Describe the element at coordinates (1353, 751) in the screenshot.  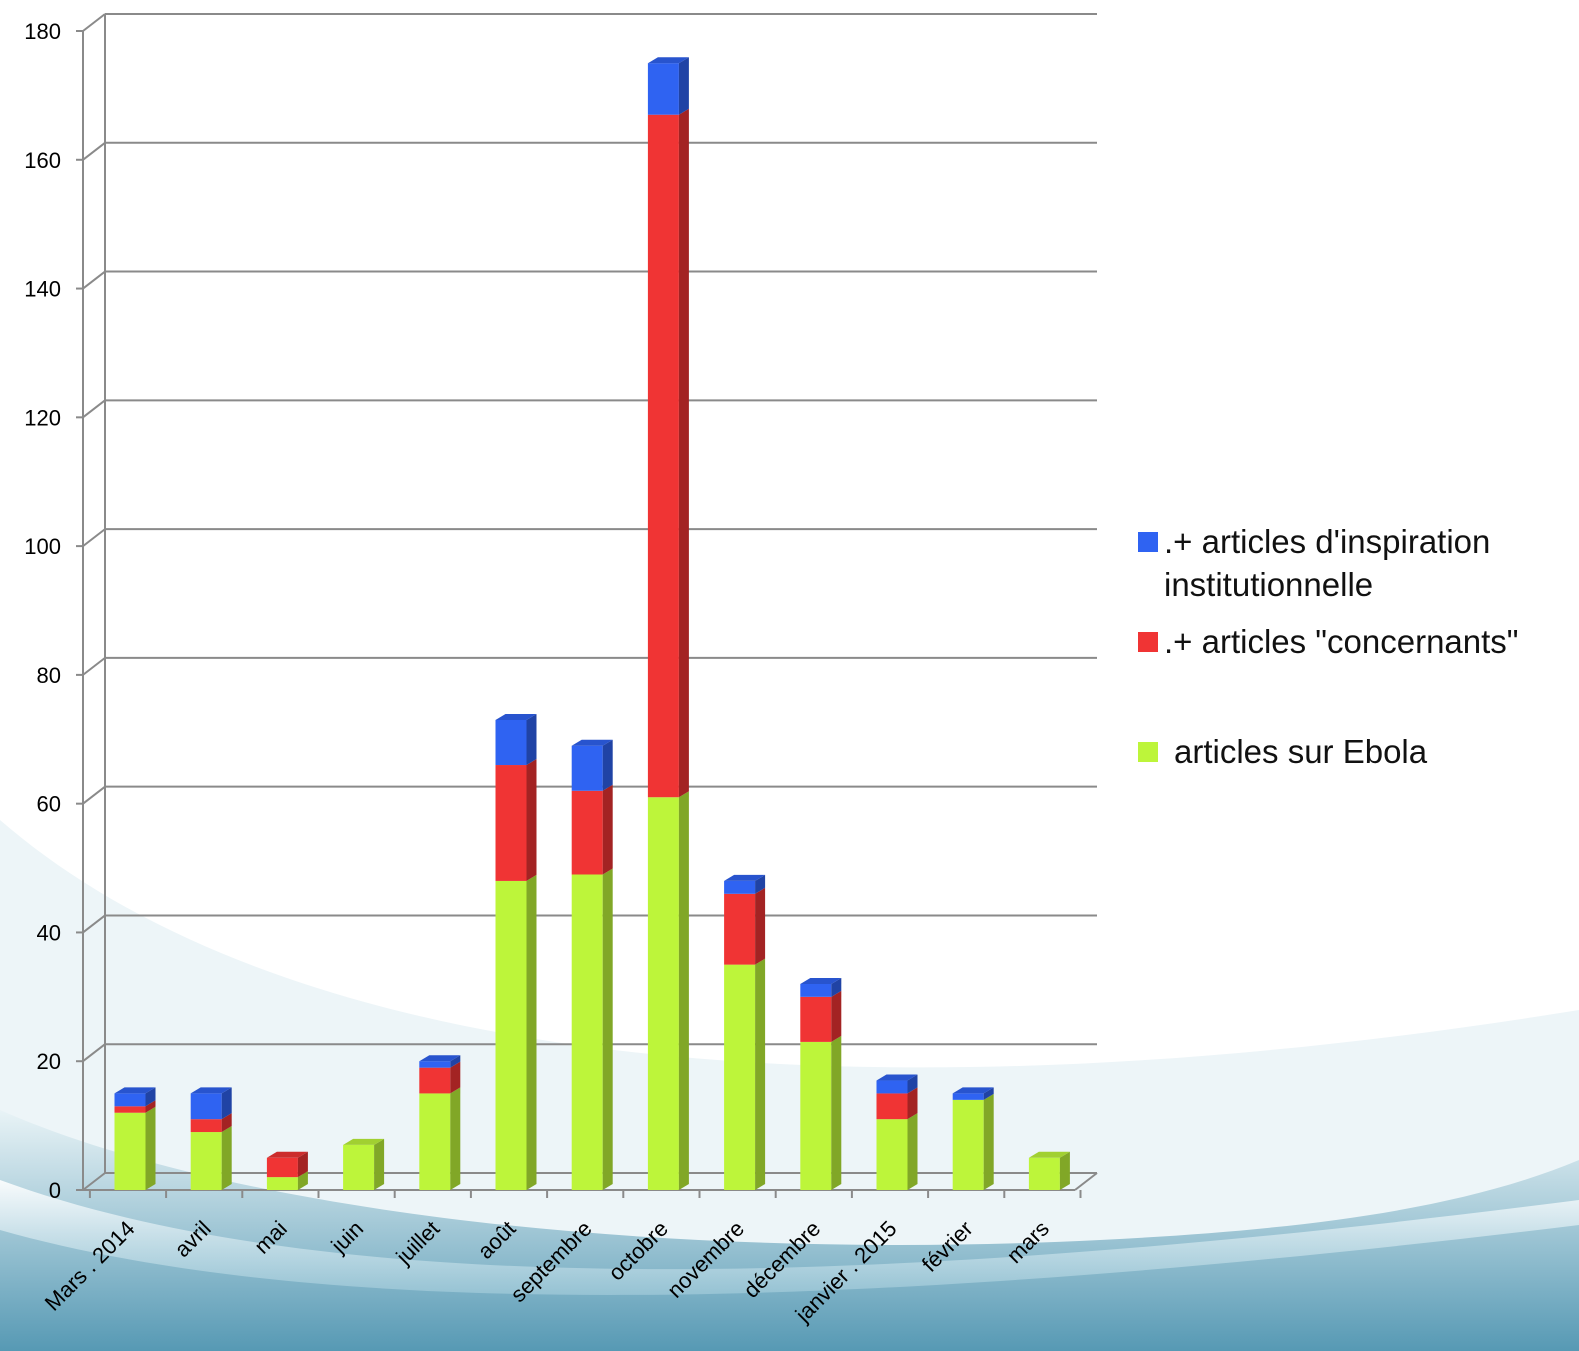
I see `legend-item-ebola: articles sur Ebola` at that location.